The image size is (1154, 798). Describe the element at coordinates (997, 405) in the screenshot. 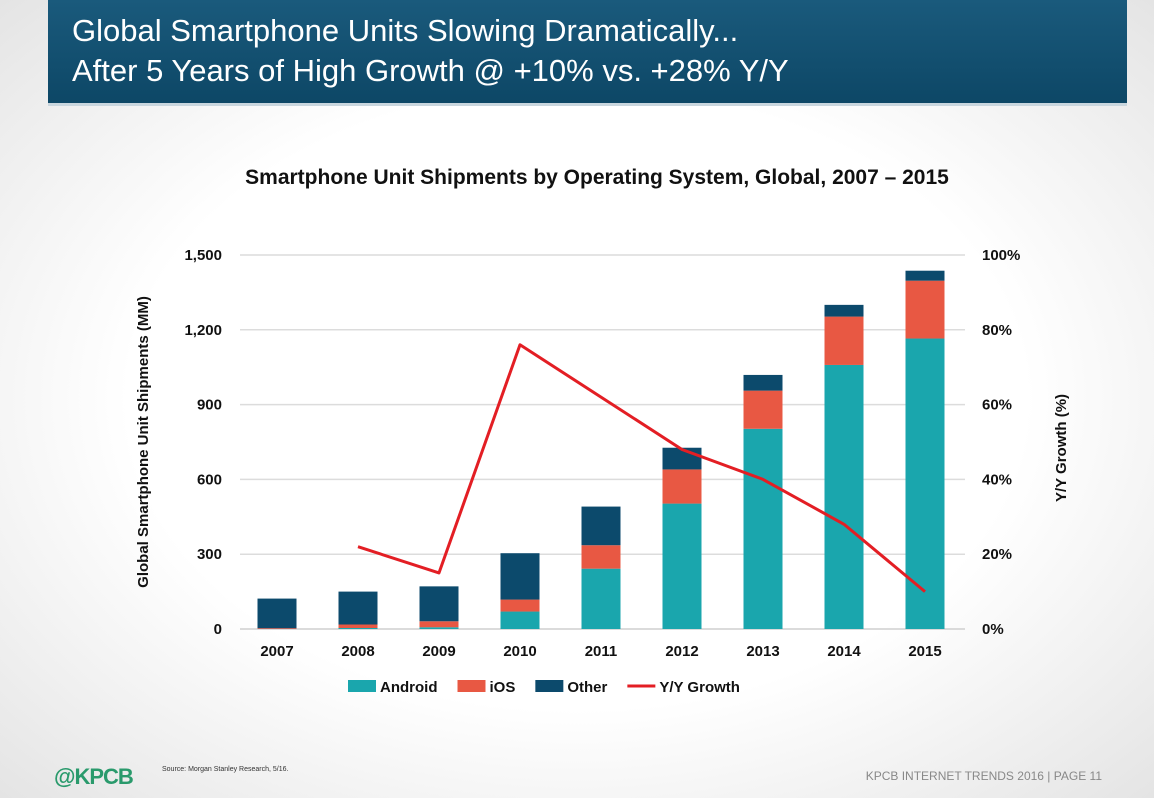

I see `y2-tick-label: 60%` at that location.